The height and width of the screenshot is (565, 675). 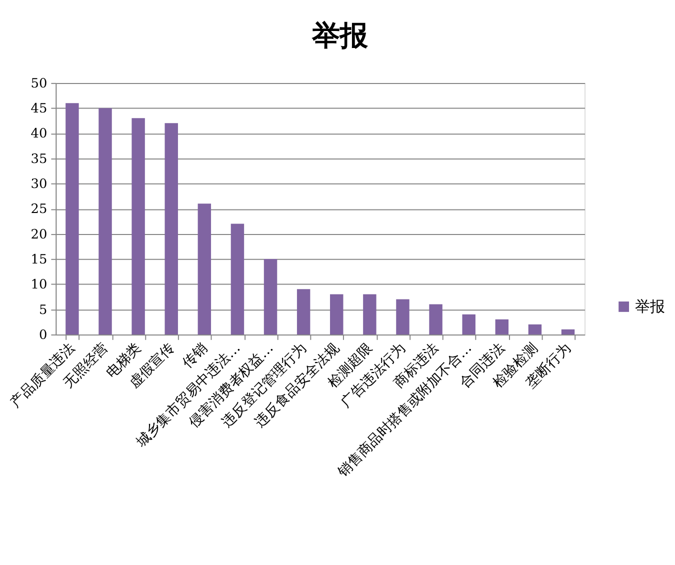 What do you see at coordinates (39, 184) in the screenshot?
I see `y-tick-label: 30` at bounding box center [39, 184].